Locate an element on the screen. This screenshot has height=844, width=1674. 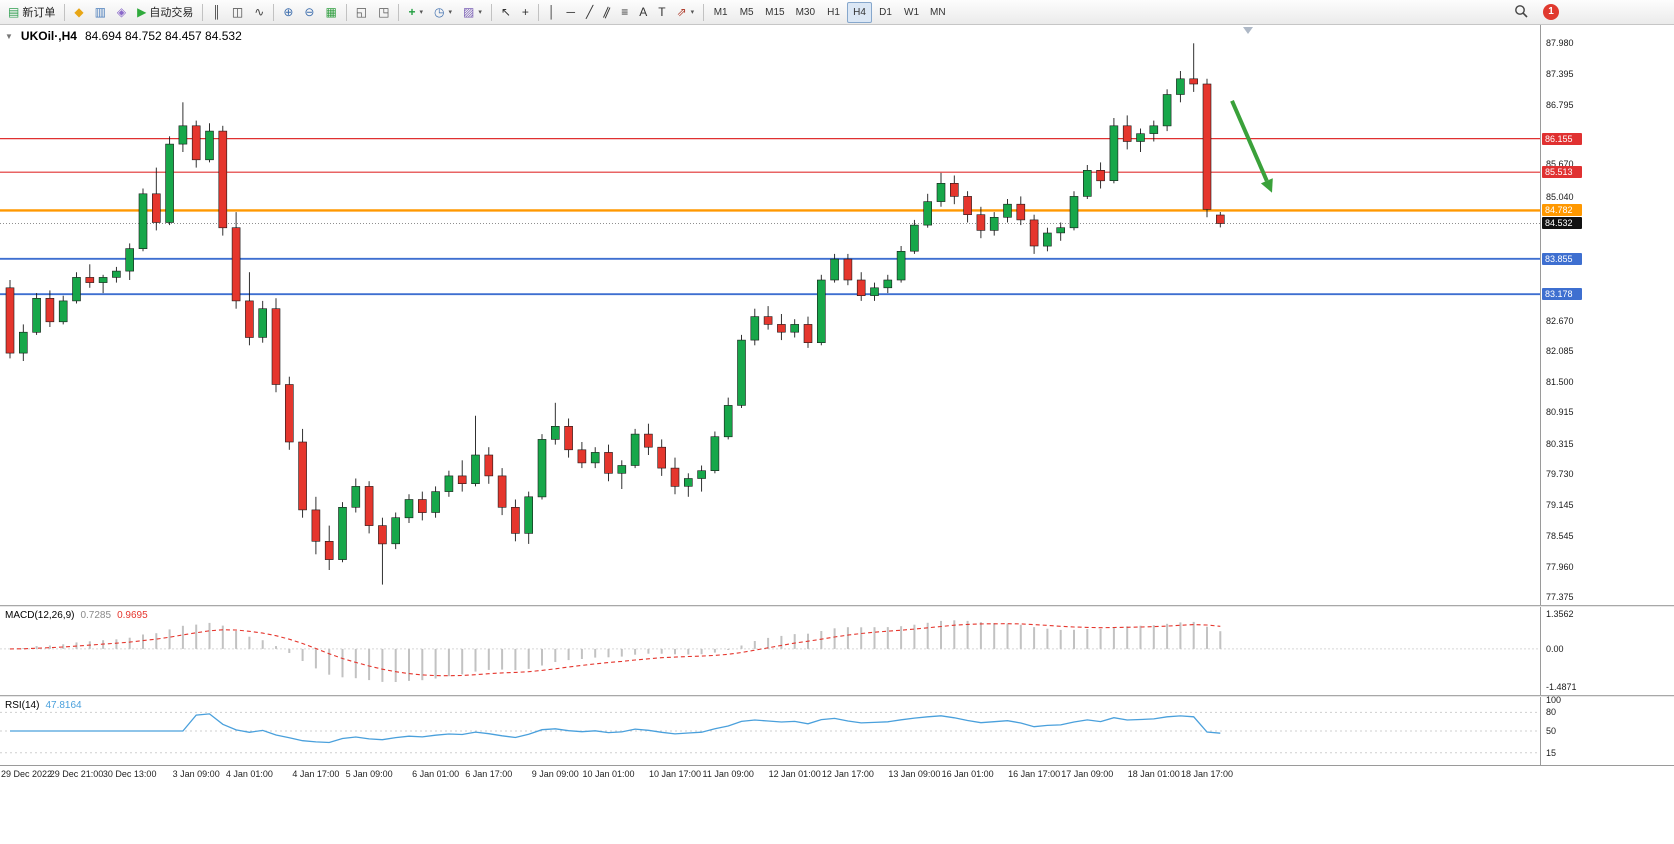
trendline-button: ╱ is located at coordinates (589, 12).